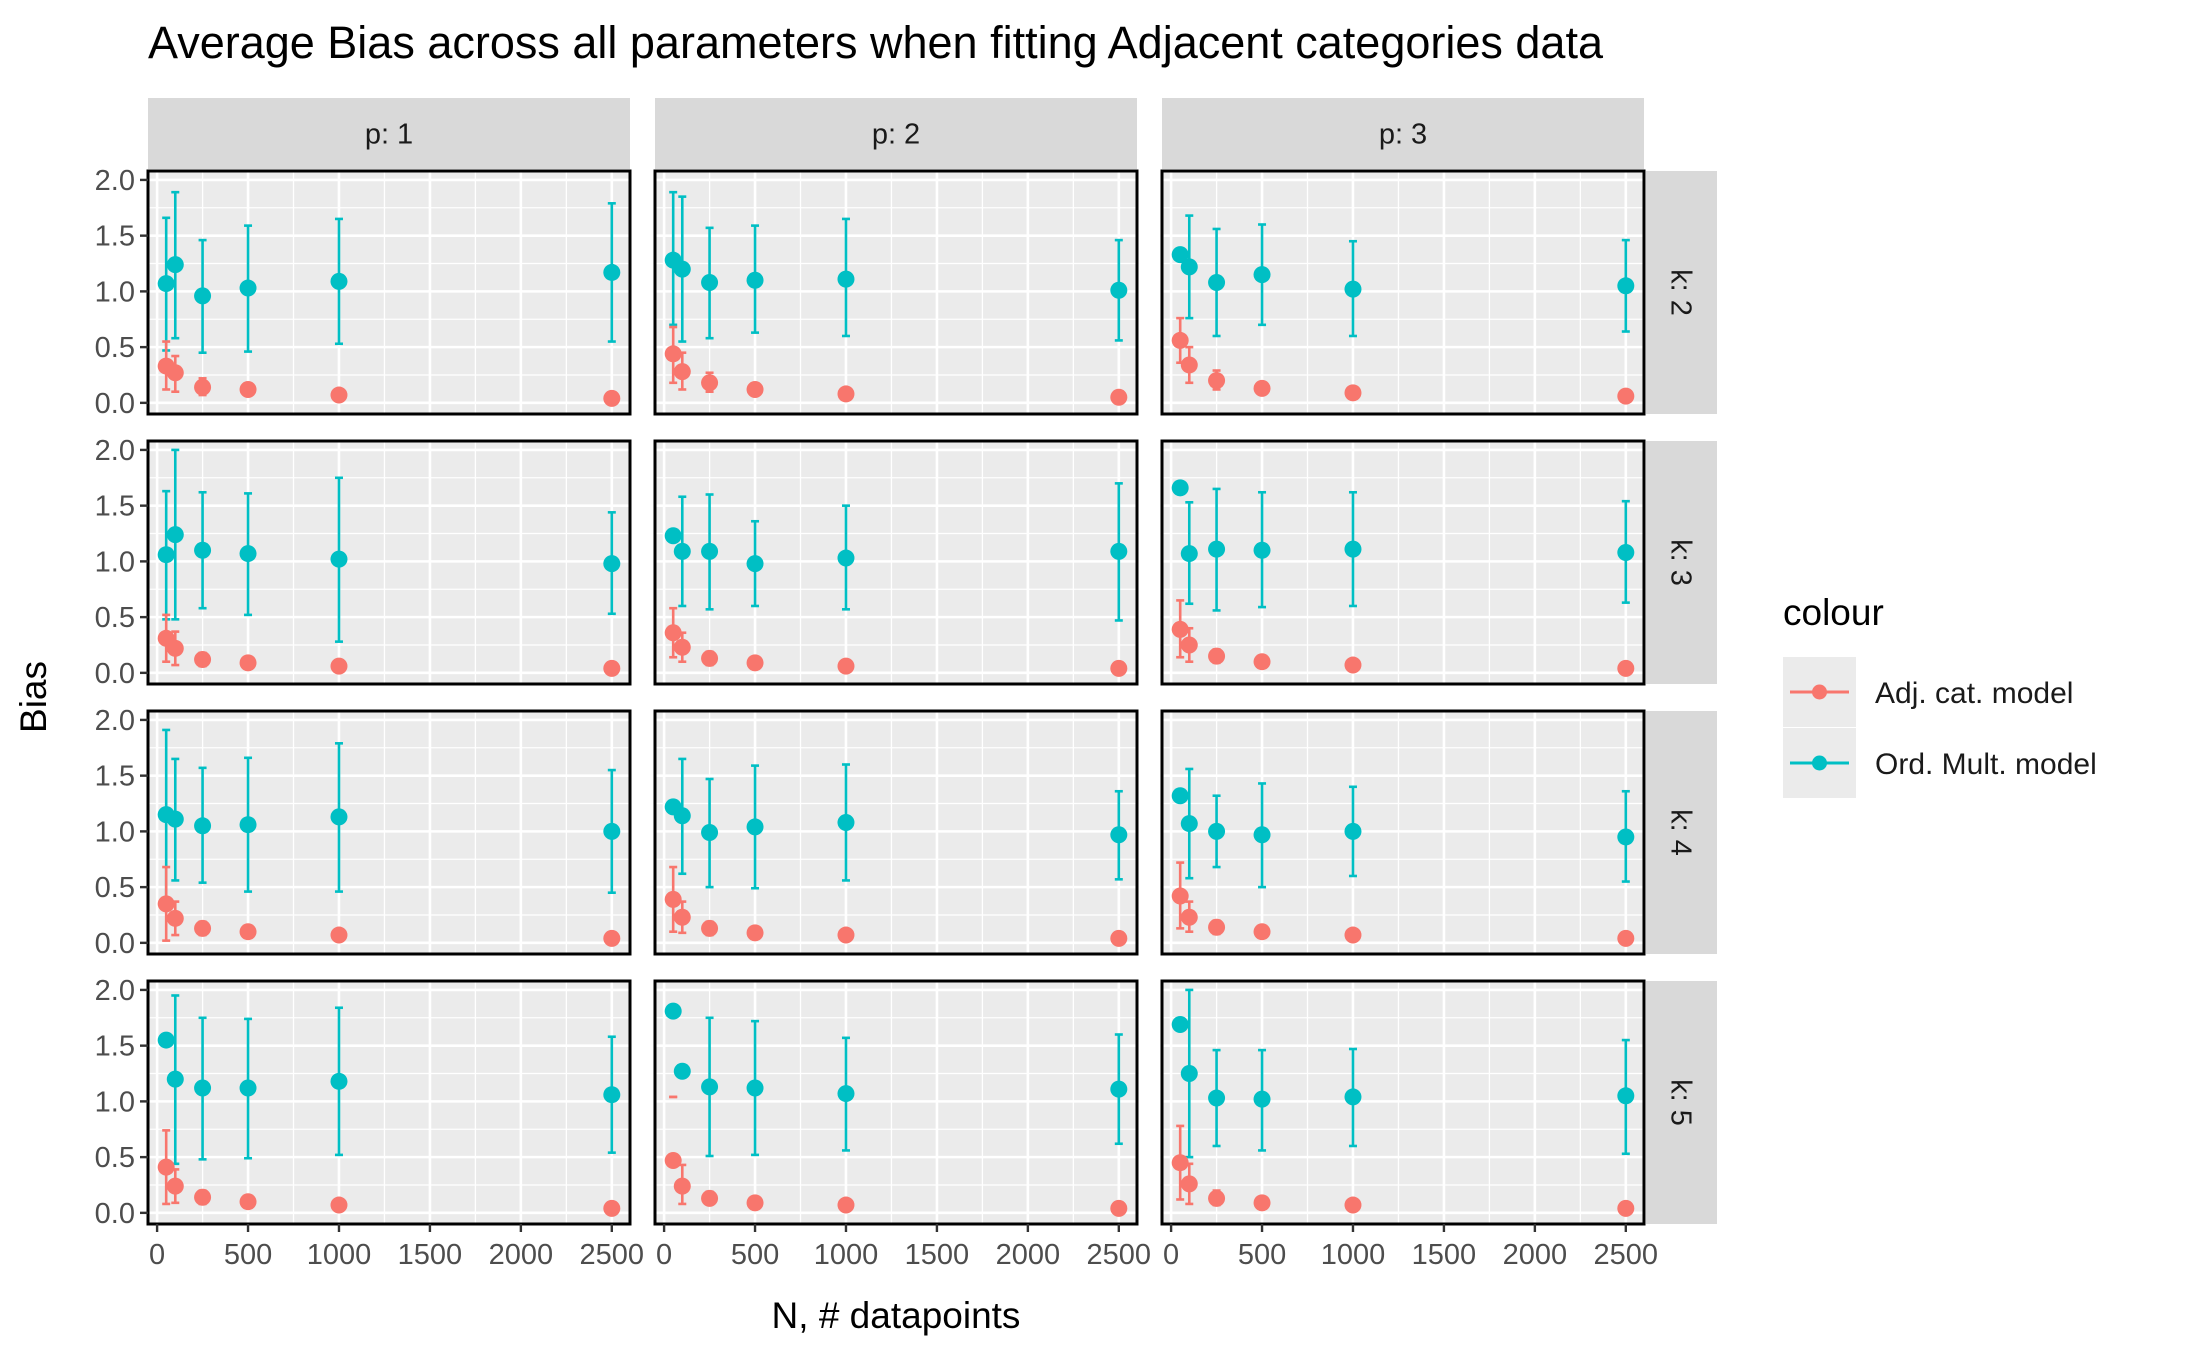 This screenshot has width=2187, height=1355. What do you see at coordinates (33, 697) in the screenshot?
I see `y-axis-title: Bias` at bounding box center [33, 697].